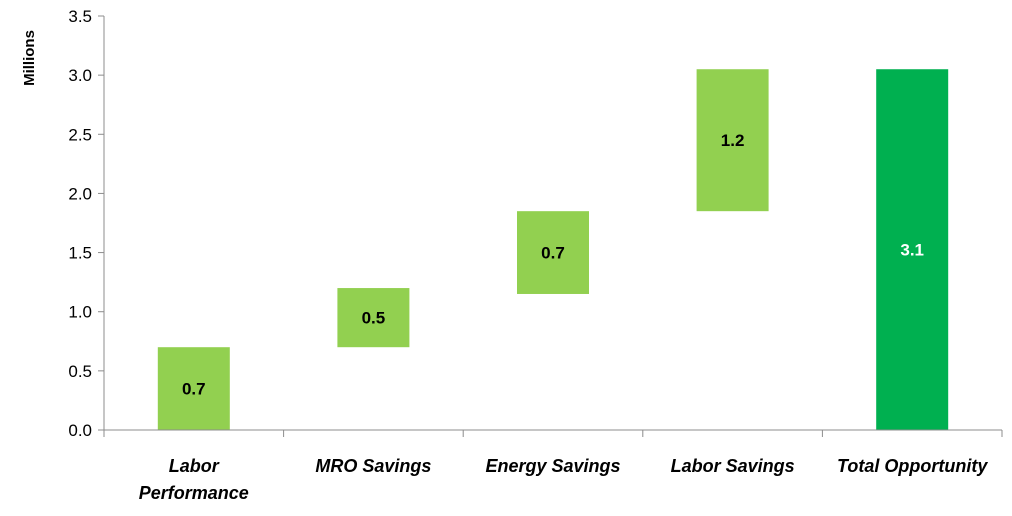 This screenshot has height=516, width=1012. I want to click on x-category-label: Labor Performance, so click(194, 479).